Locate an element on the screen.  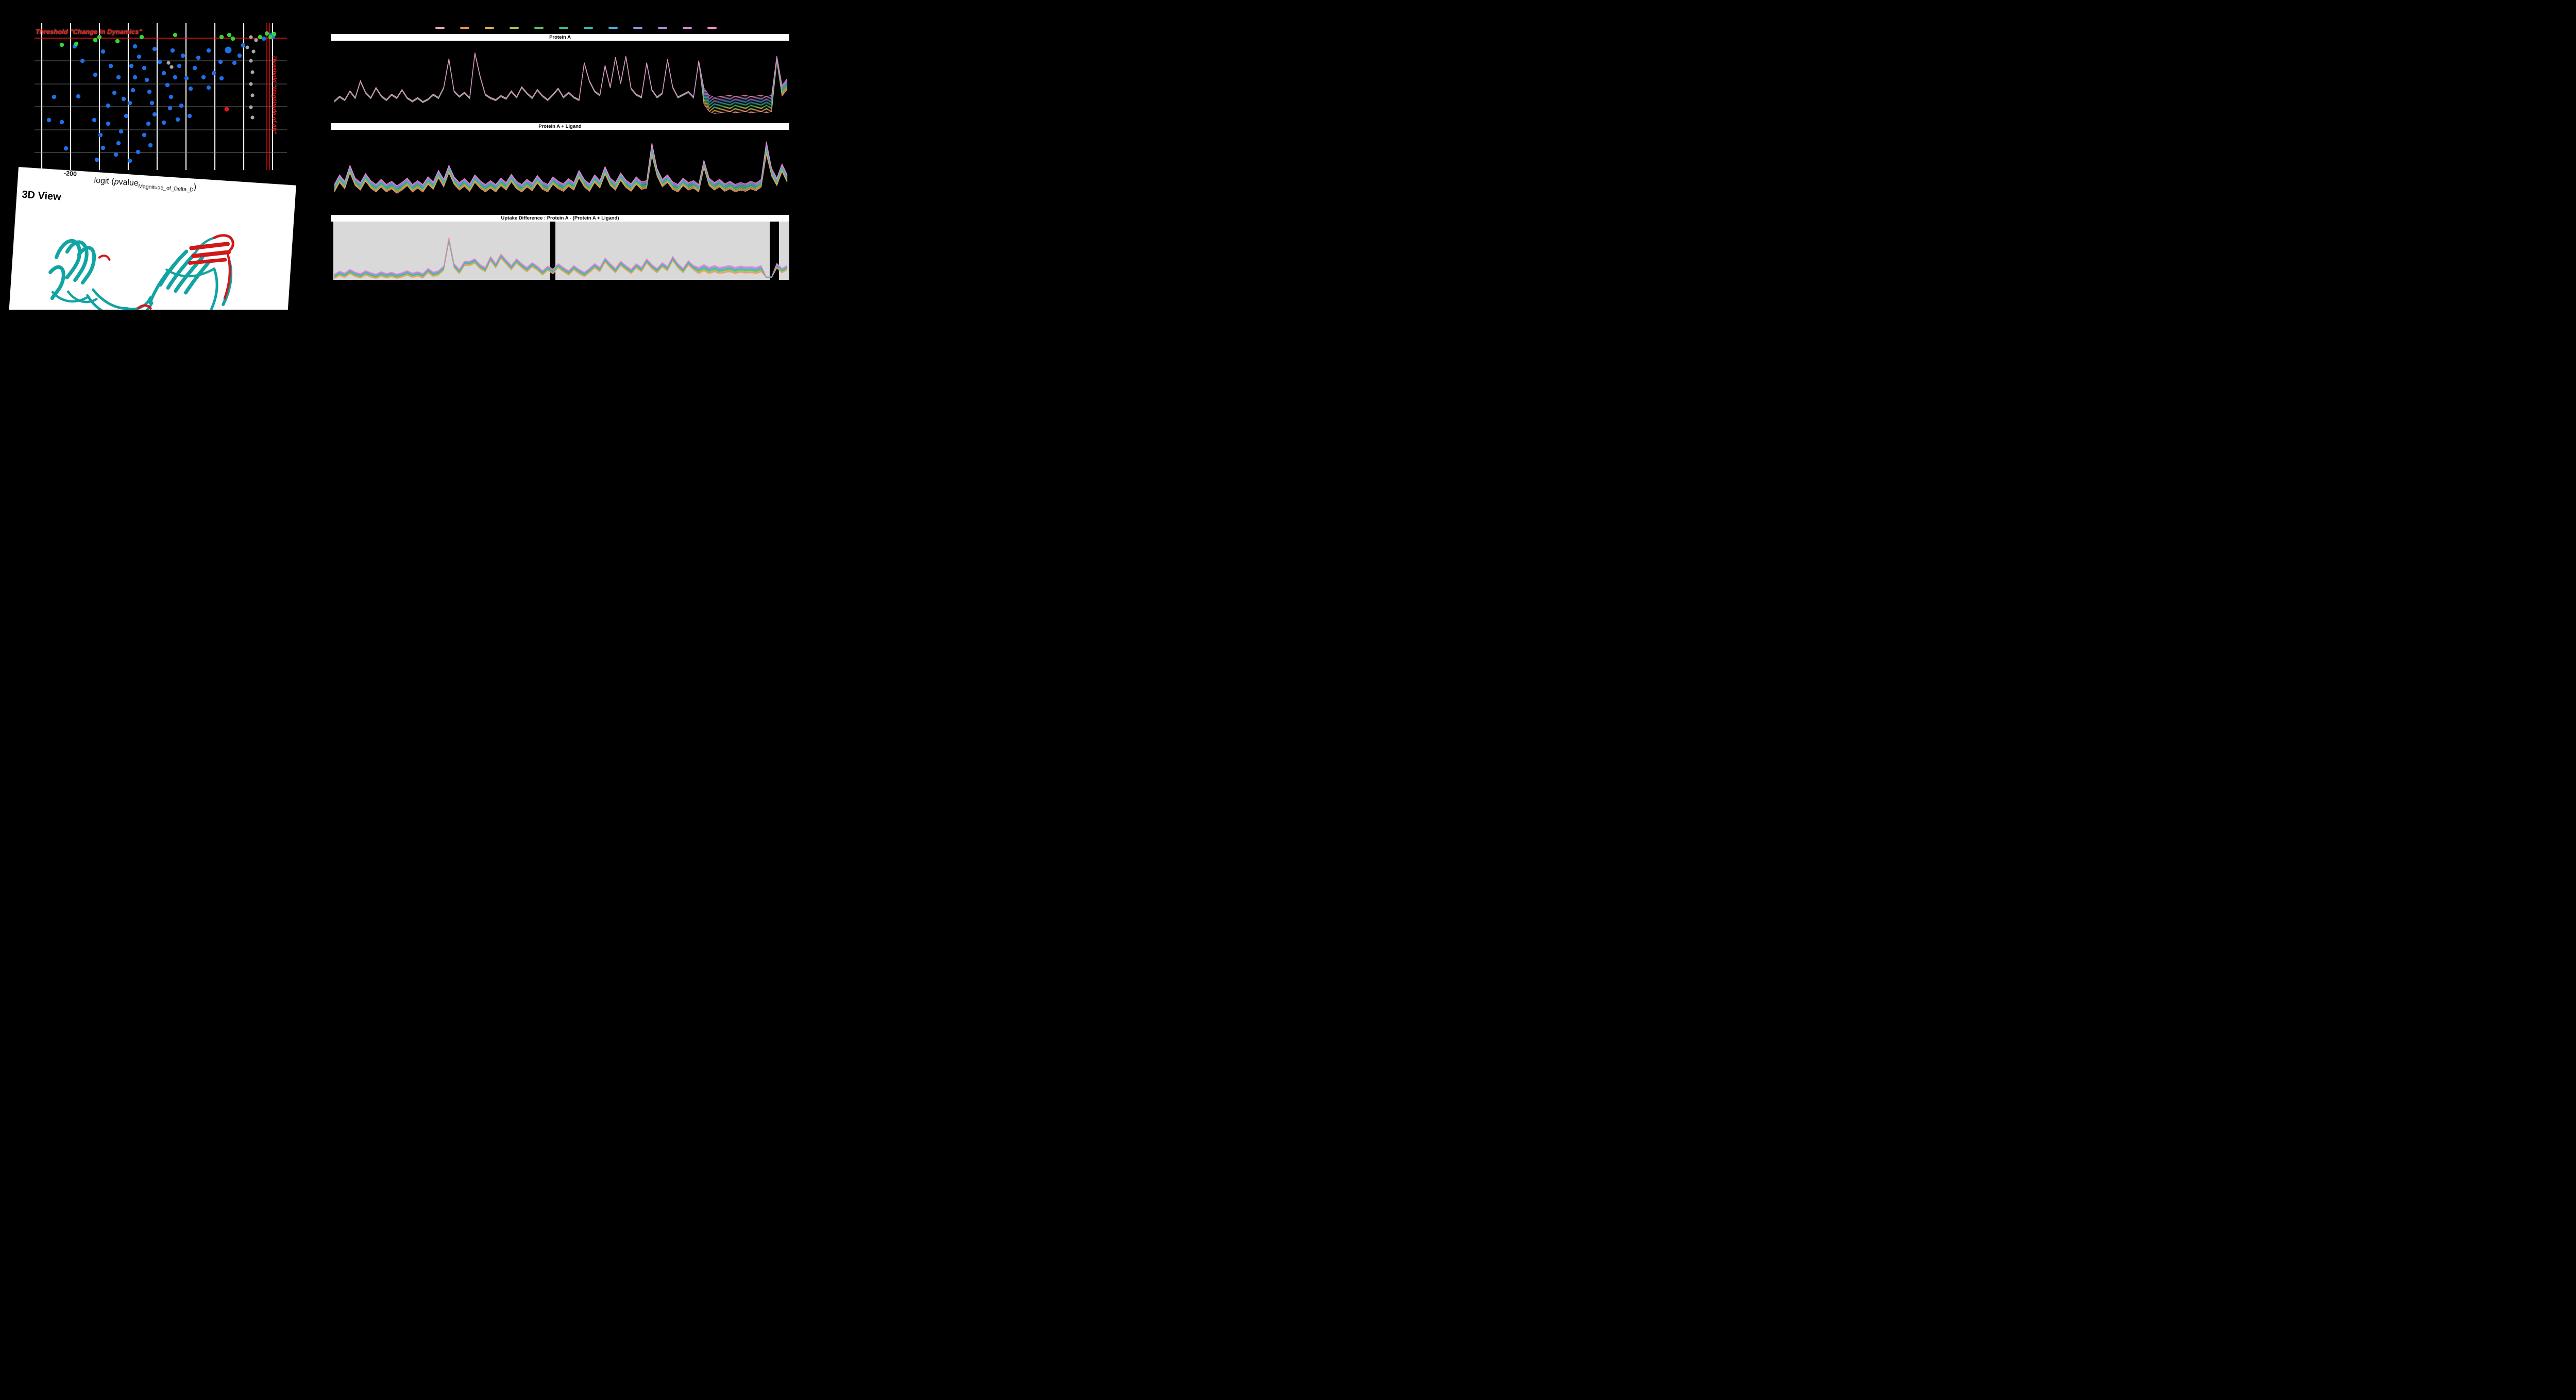
volcano-scatter-svg is located at coordinates (161, 96).